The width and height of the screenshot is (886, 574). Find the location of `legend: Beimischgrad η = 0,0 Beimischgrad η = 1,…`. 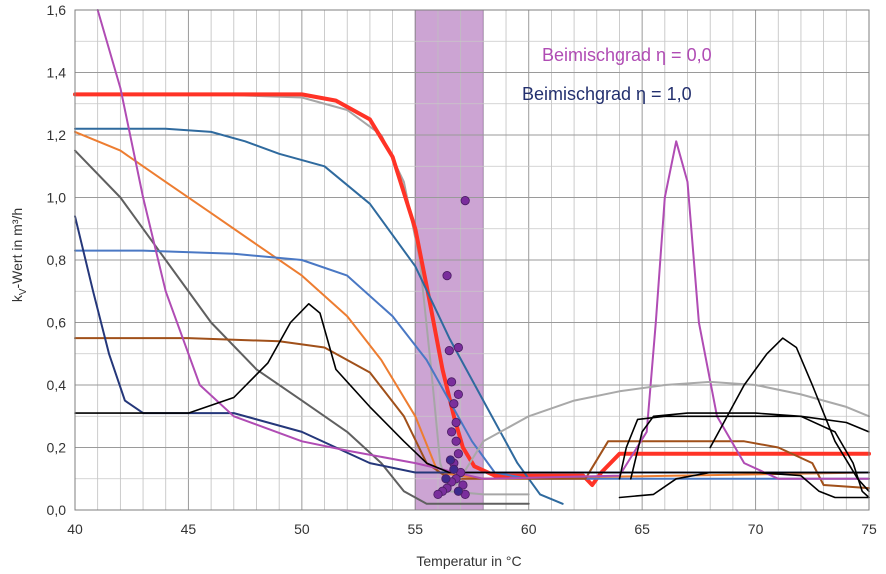

legend: Beimischgrad η = 0,0 Beimischgrad η = 1,… is located at coordinates (617, 74).